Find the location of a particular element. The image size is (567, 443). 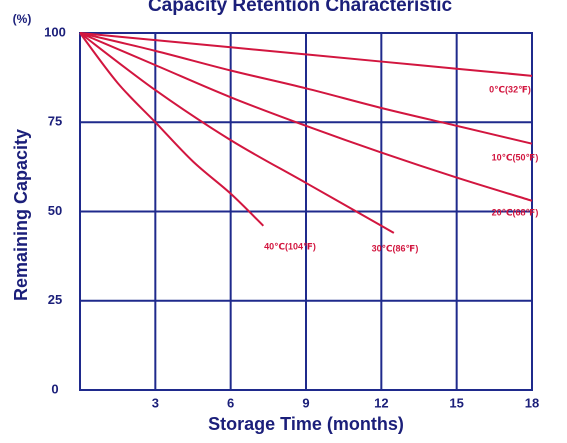

x-tick-label: 3 is located at coordinates (155, 402).